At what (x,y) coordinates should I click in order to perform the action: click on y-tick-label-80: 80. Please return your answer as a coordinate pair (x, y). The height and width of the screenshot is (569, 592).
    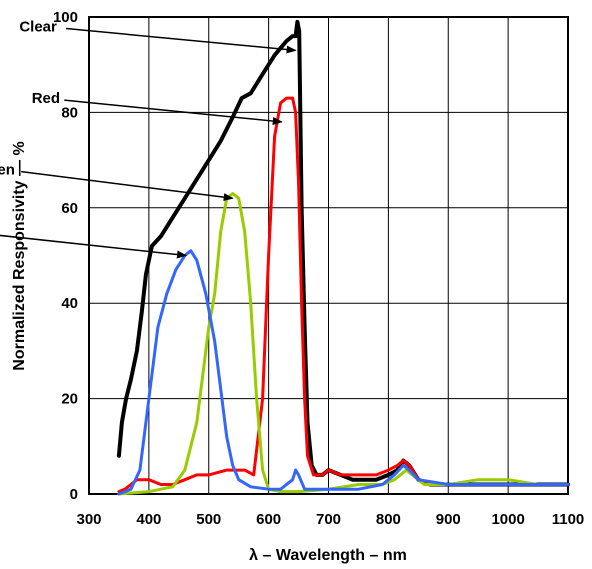
    Looking at the image, I should click on (69, 112).